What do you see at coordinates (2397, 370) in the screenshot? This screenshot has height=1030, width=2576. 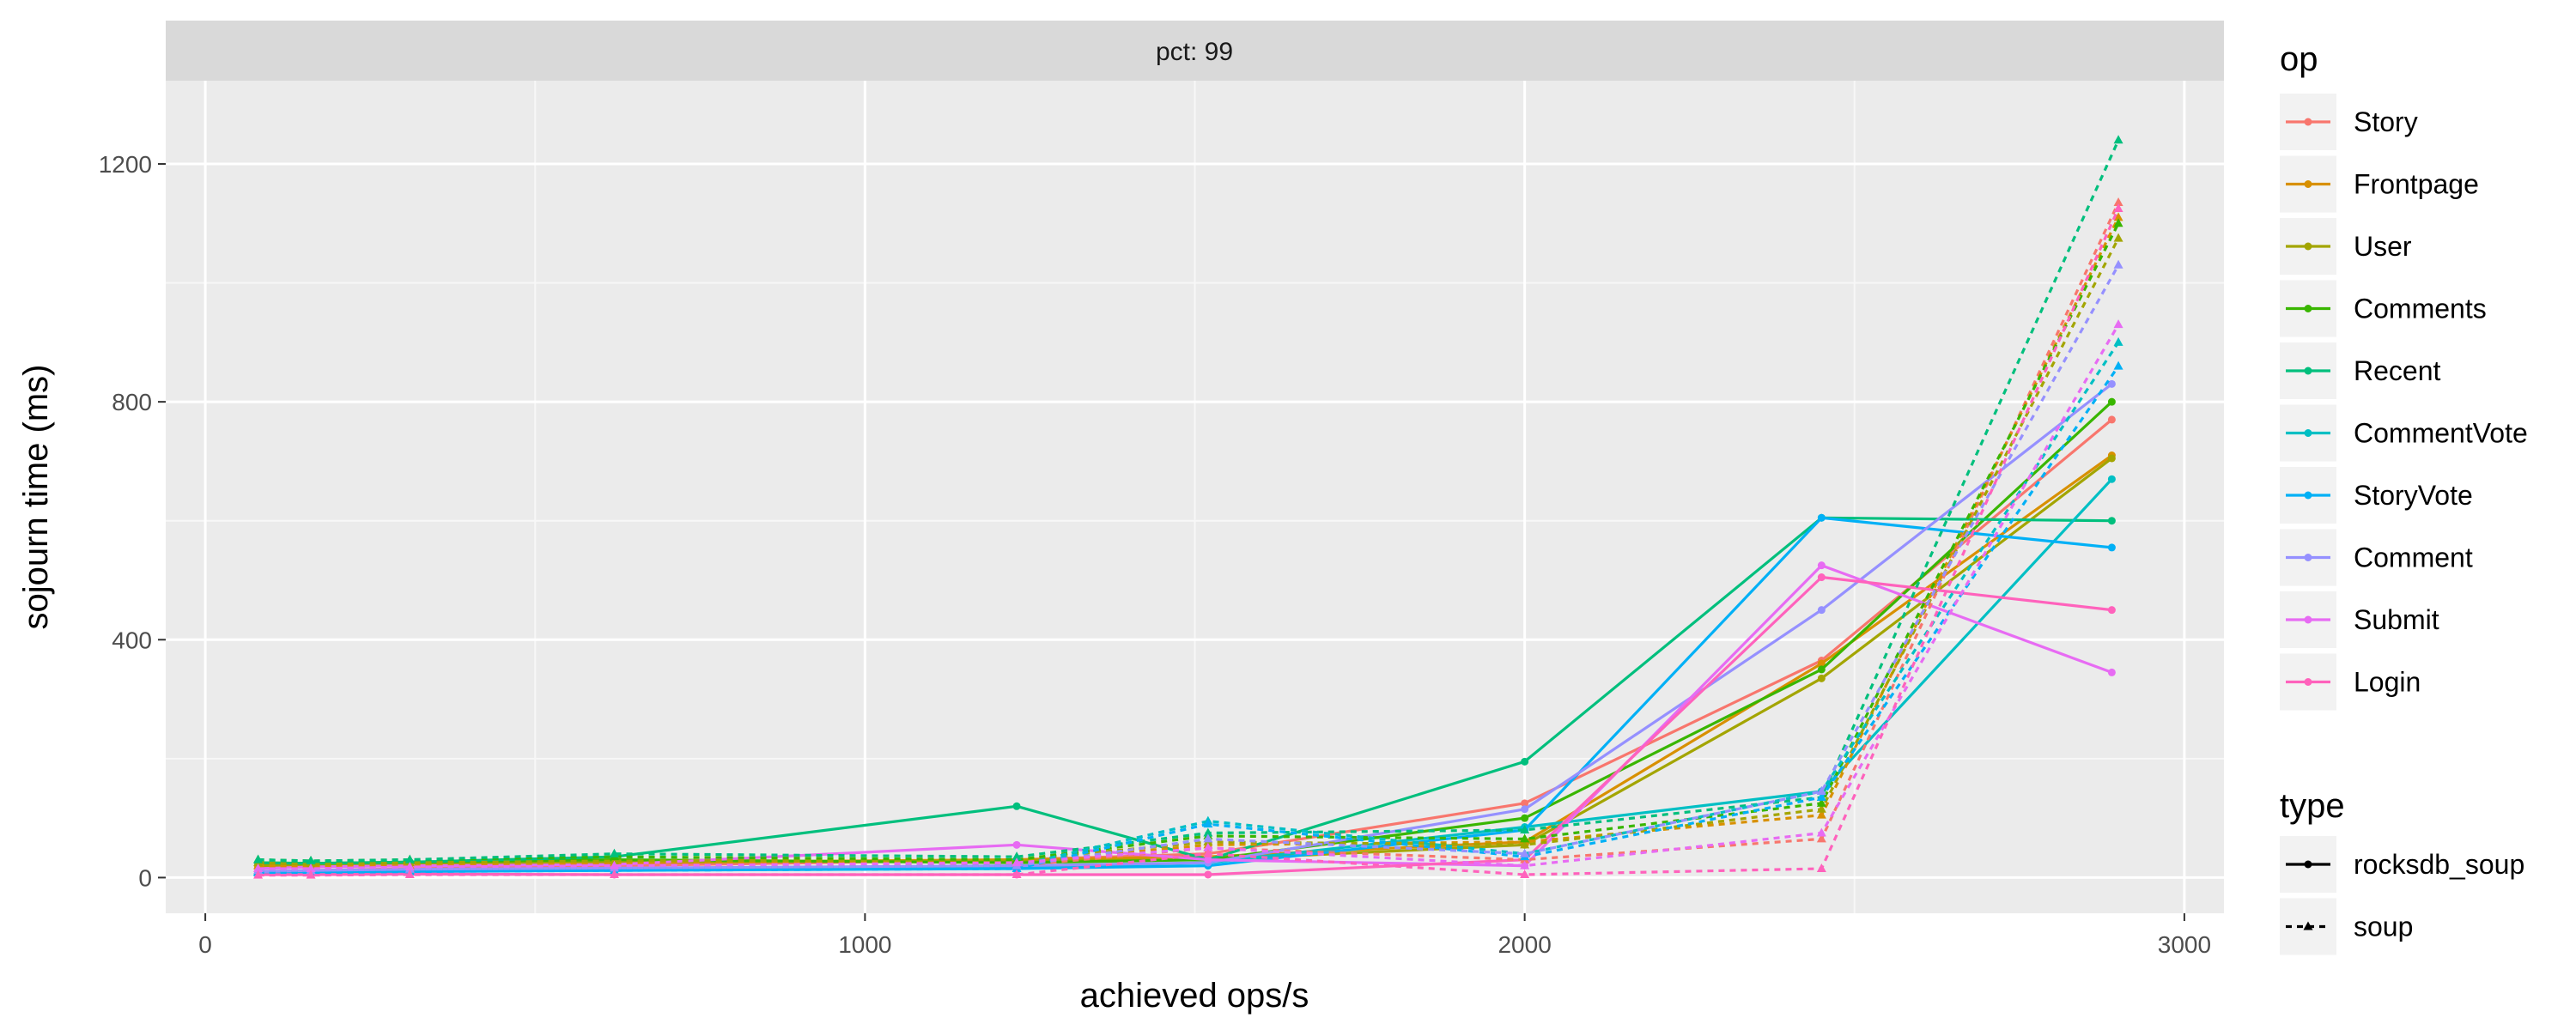 I see `legend-label: Recent` at bounding box center [2397, 370].